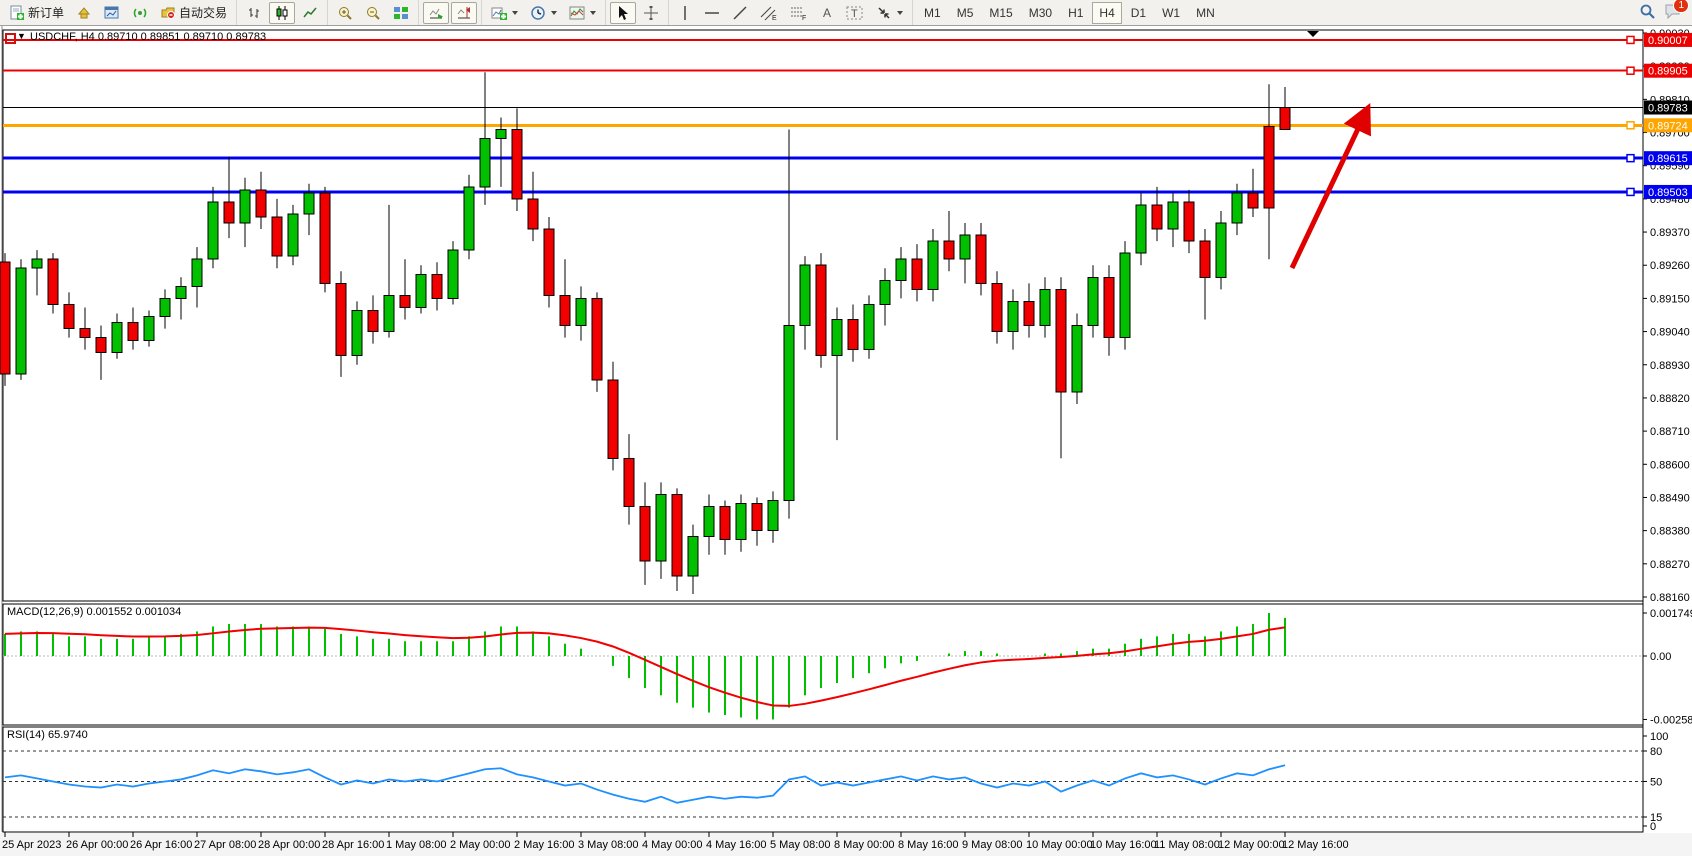 This screenshot has width=1692, height=856. What do you see at coordinates (645, 666) in the screenshot?
I see `macd-signal-line` at bounding box center [645, 666].